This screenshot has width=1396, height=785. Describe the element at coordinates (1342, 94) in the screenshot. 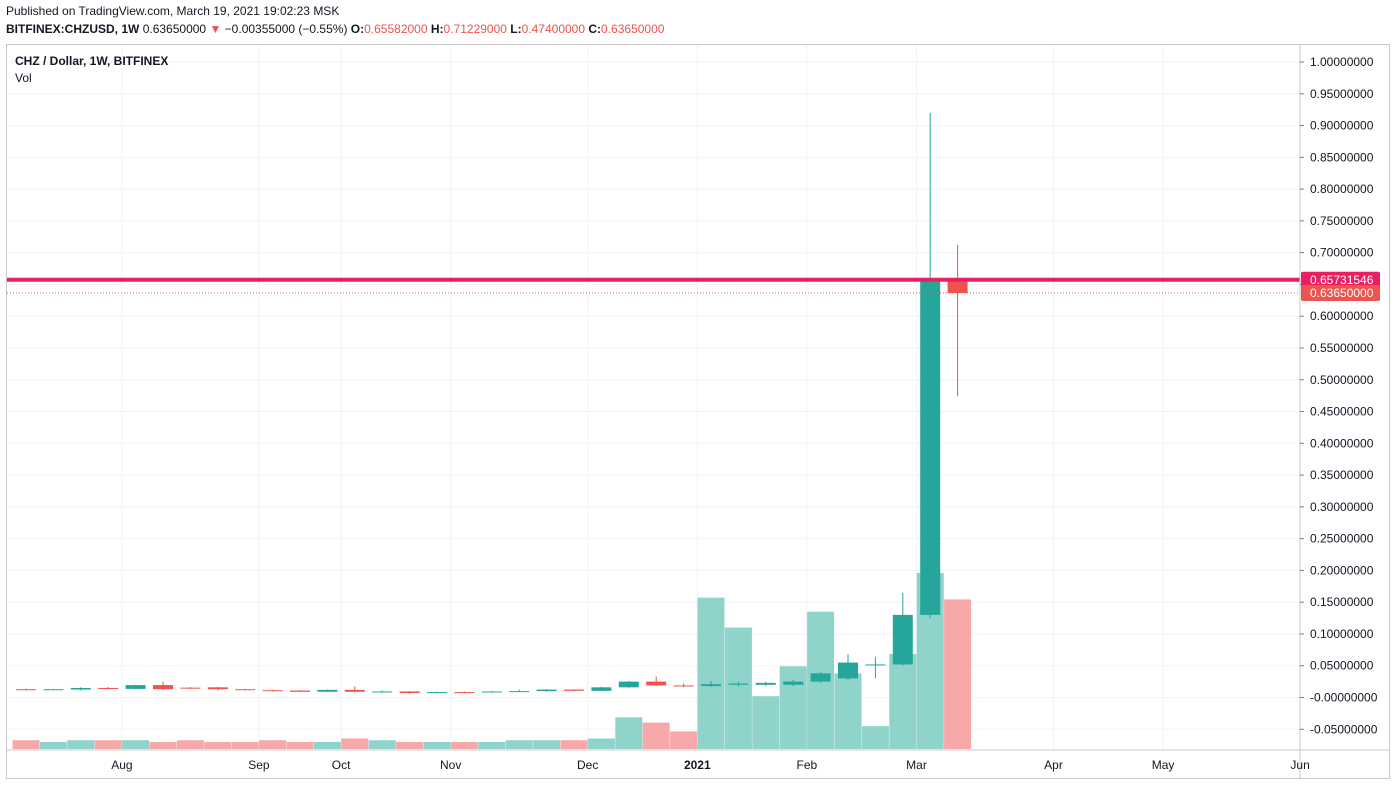

I see `y-tick-label: 0.95000000` at that location.